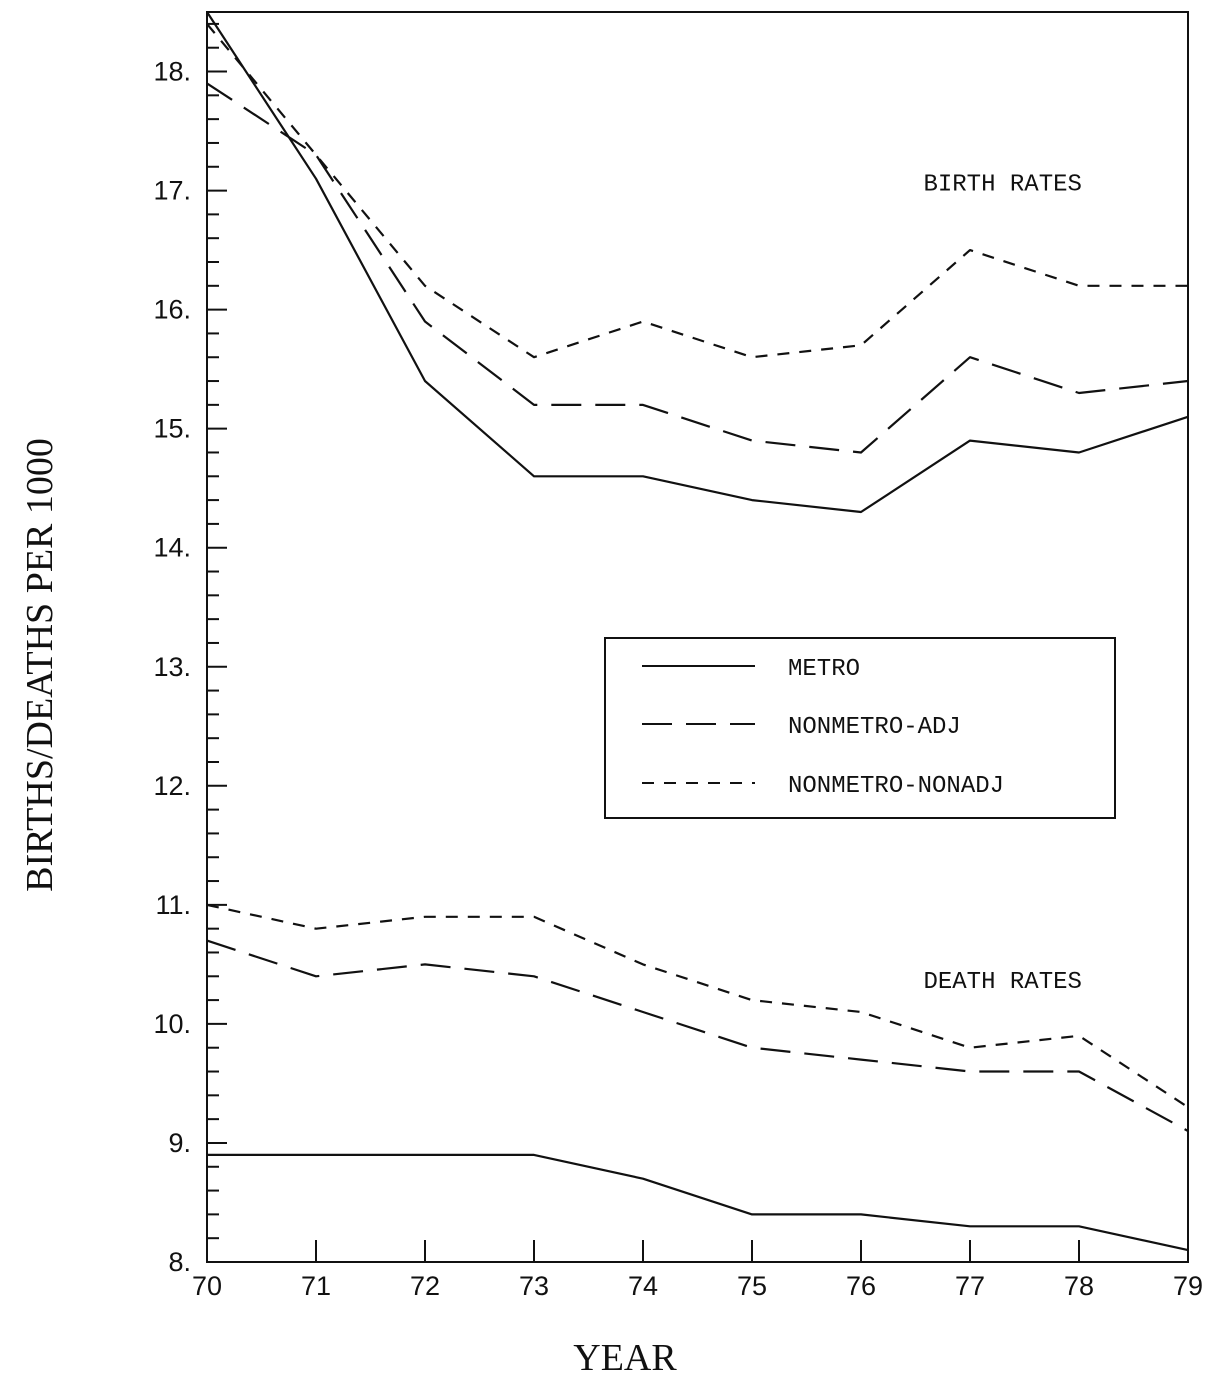 The width and height of the screenshot is (1220, 1390). I want to click on legend-box, so click(860, 728).